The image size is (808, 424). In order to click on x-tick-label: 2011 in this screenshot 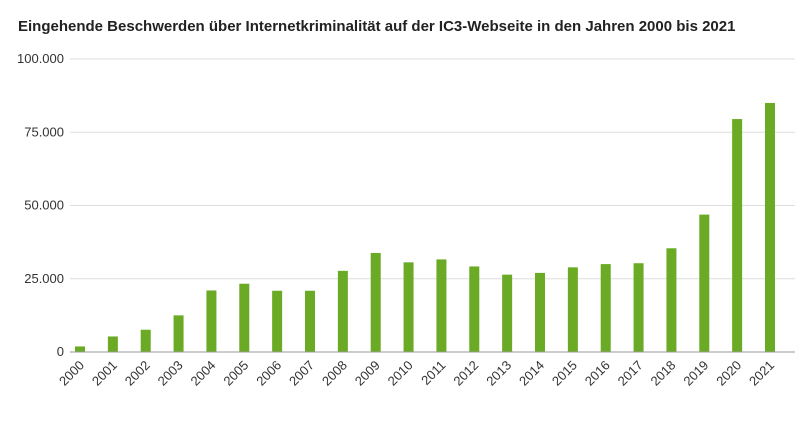, I will do `click(433, 373)`.